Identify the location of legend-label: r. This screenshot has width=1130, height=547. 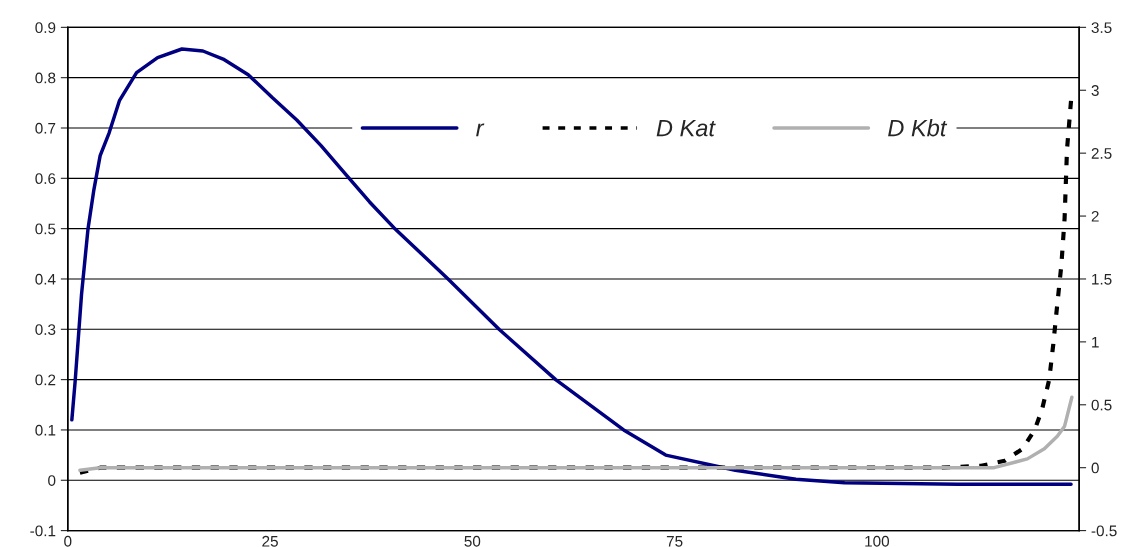
(480, 130).